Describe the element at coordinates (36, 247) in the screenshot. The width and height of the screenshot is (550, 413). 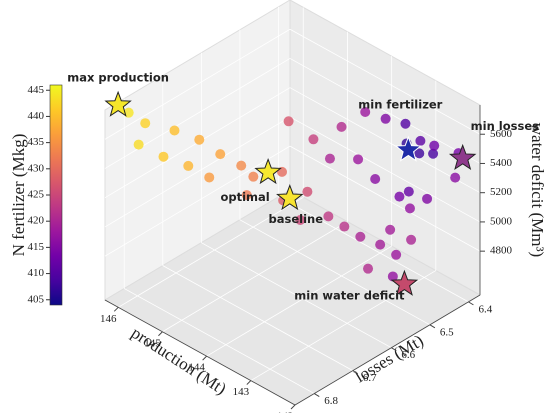
I see `colorbar-tick-label: 415` at that location.